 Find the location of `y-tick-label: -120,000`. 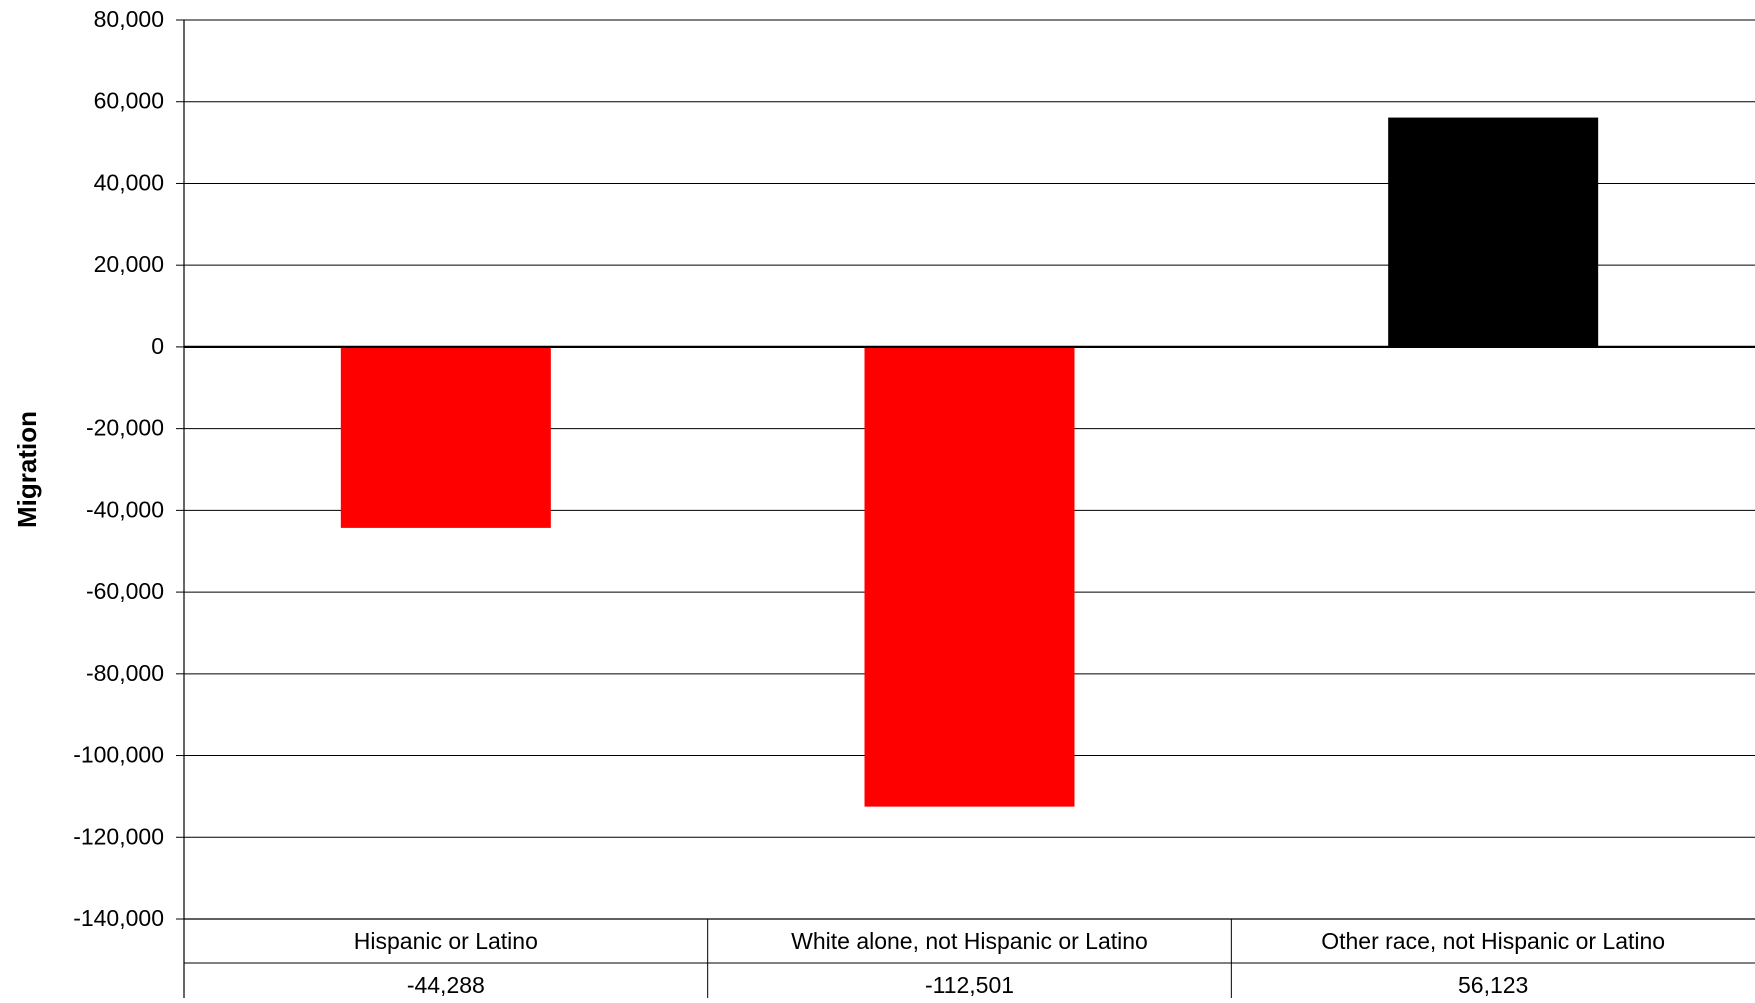

y-tick-label: -120,000 is located at coordinates (118, 836).